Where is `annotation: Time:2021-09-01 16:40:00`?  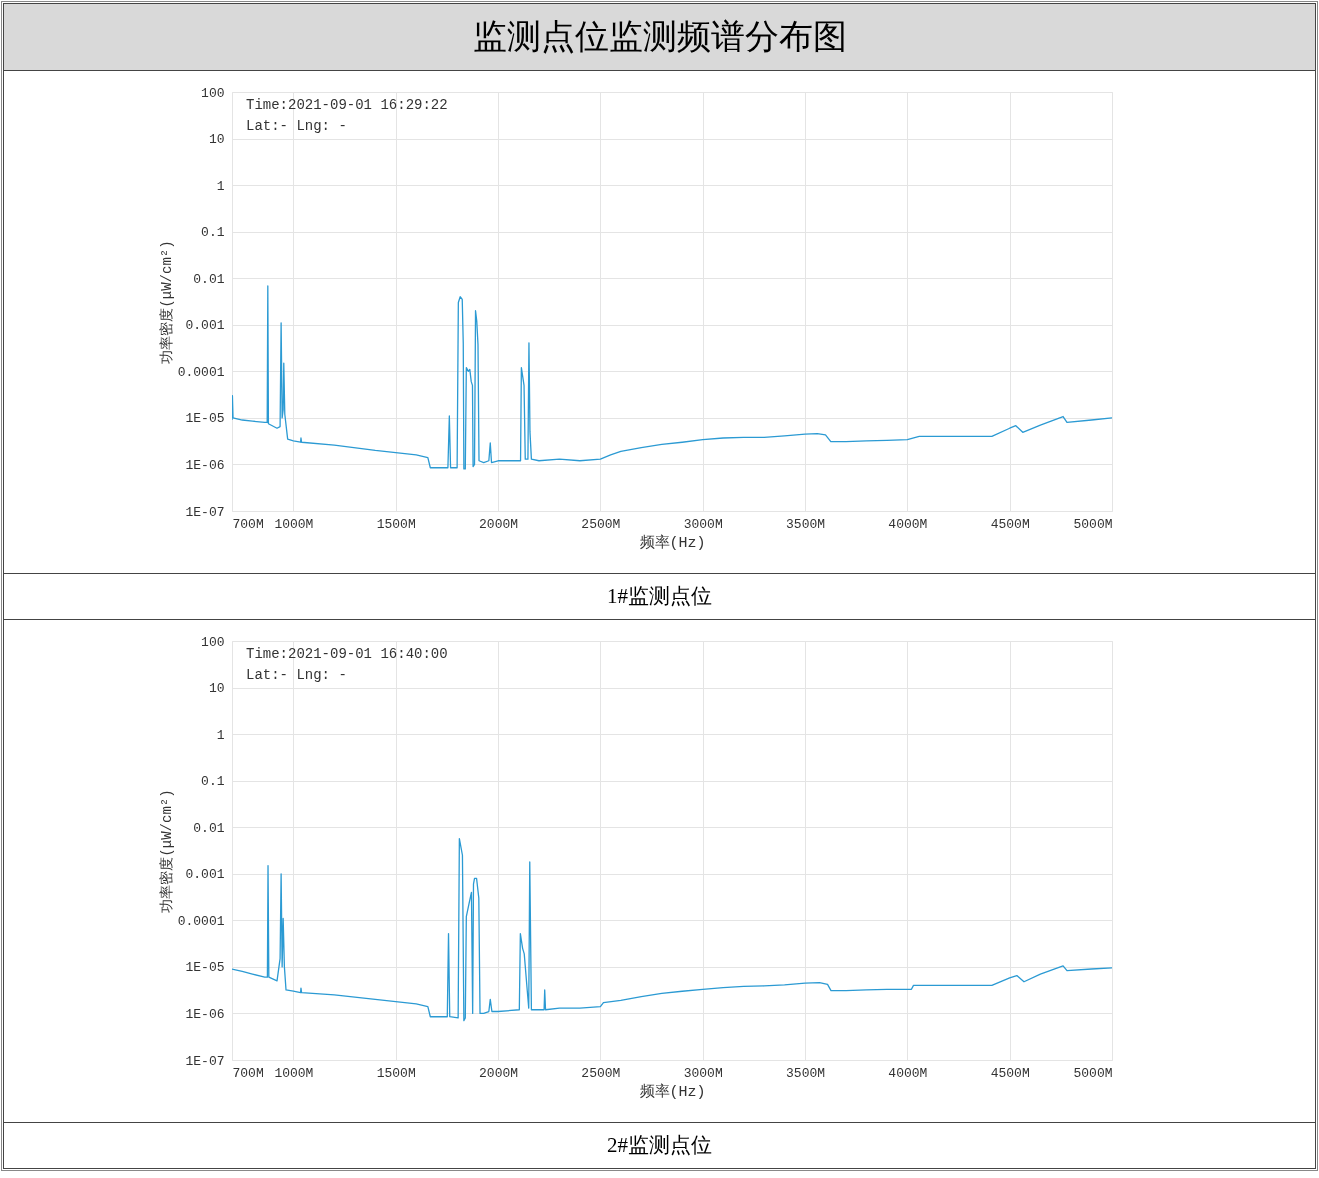
annotation: Time:2021-09-01 16:40:00 is located at coordinates (347, 654).